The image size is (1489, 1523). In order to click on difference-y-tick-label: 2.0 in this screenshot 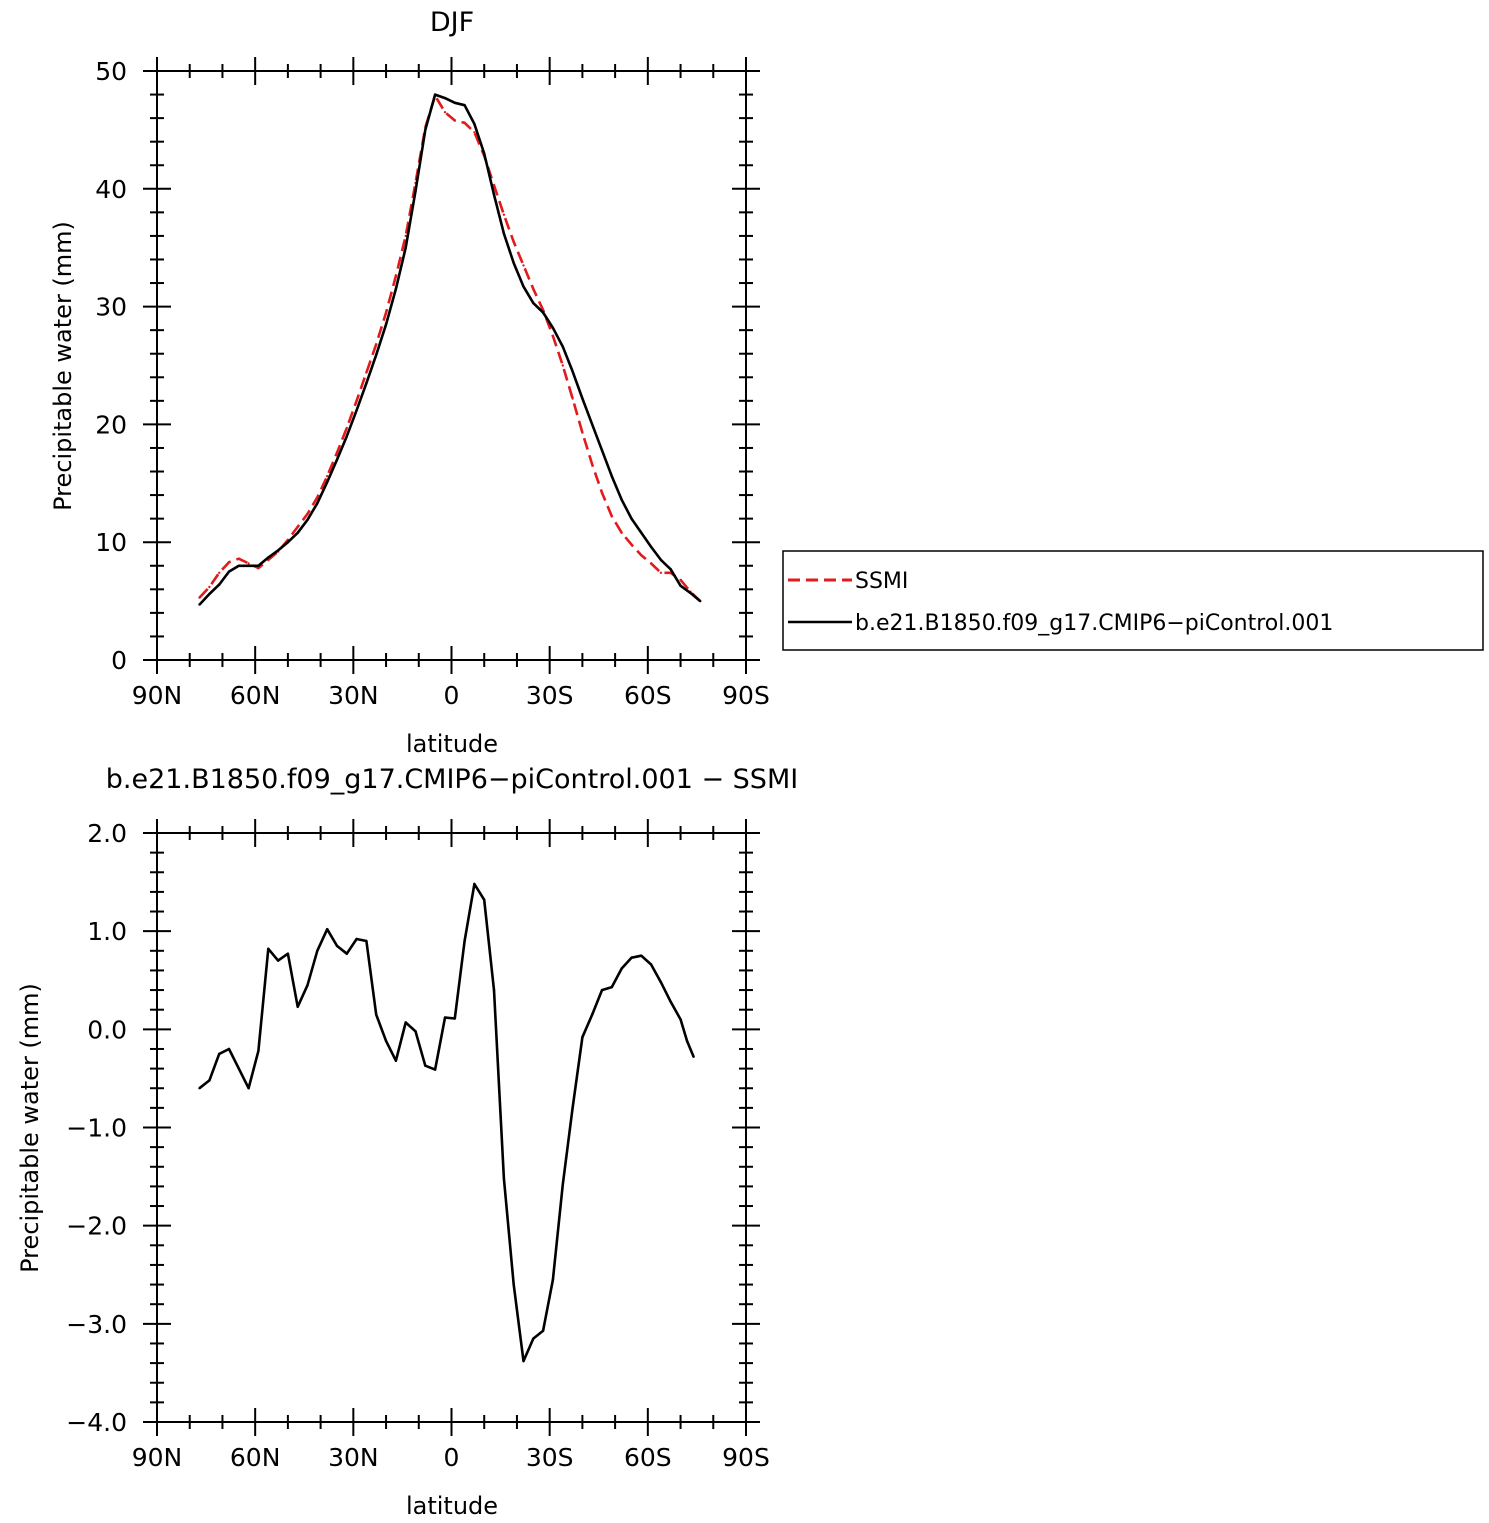, I will do `click(107, 833)`.